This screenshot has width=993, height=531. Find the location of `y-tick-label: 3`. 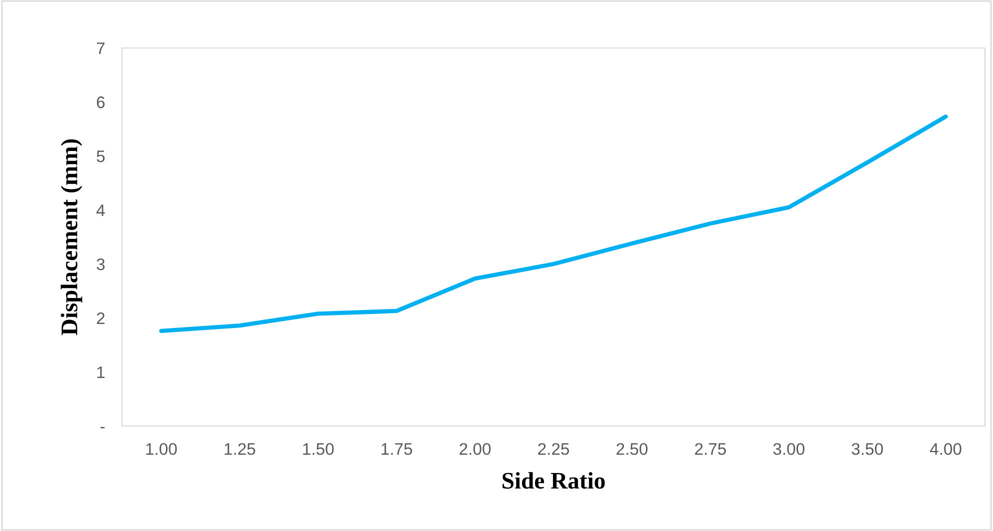

y-tick-label: 3 is located at coordinates (100, 264).